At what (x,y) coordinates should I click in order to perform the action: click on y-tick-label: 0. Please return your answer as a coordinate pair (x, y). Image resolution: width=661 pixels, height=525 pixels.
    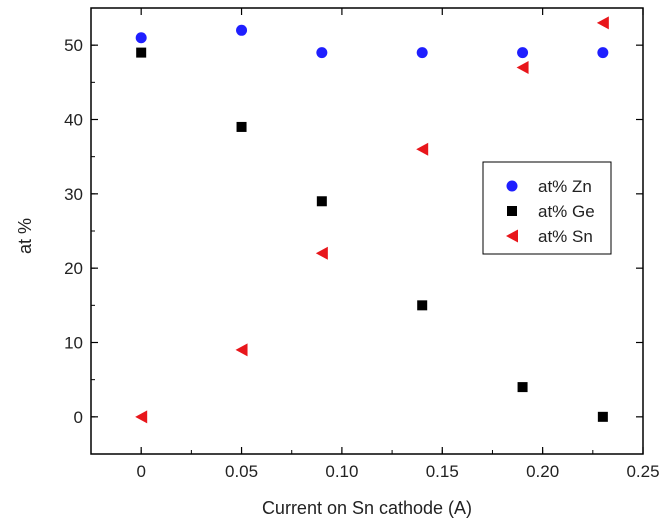
    Looking at the image, I should click on (78, 417).